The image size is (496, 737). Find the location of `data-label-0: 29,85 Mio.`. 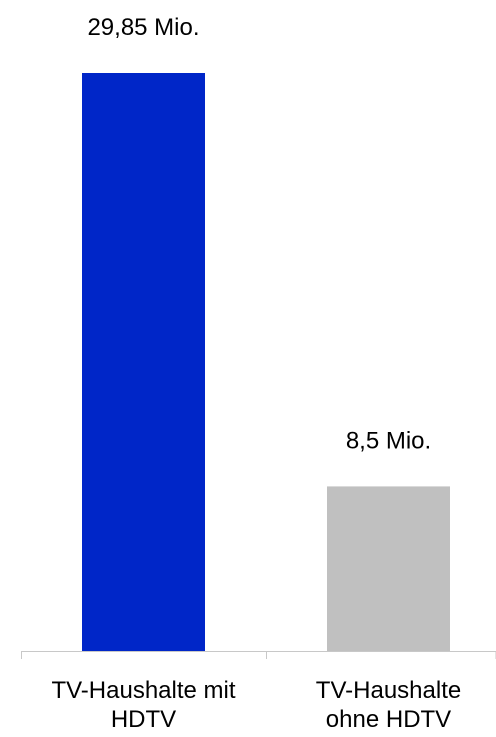

data-label-0: 29,85 Mio. is located at coordinates (143, 27).